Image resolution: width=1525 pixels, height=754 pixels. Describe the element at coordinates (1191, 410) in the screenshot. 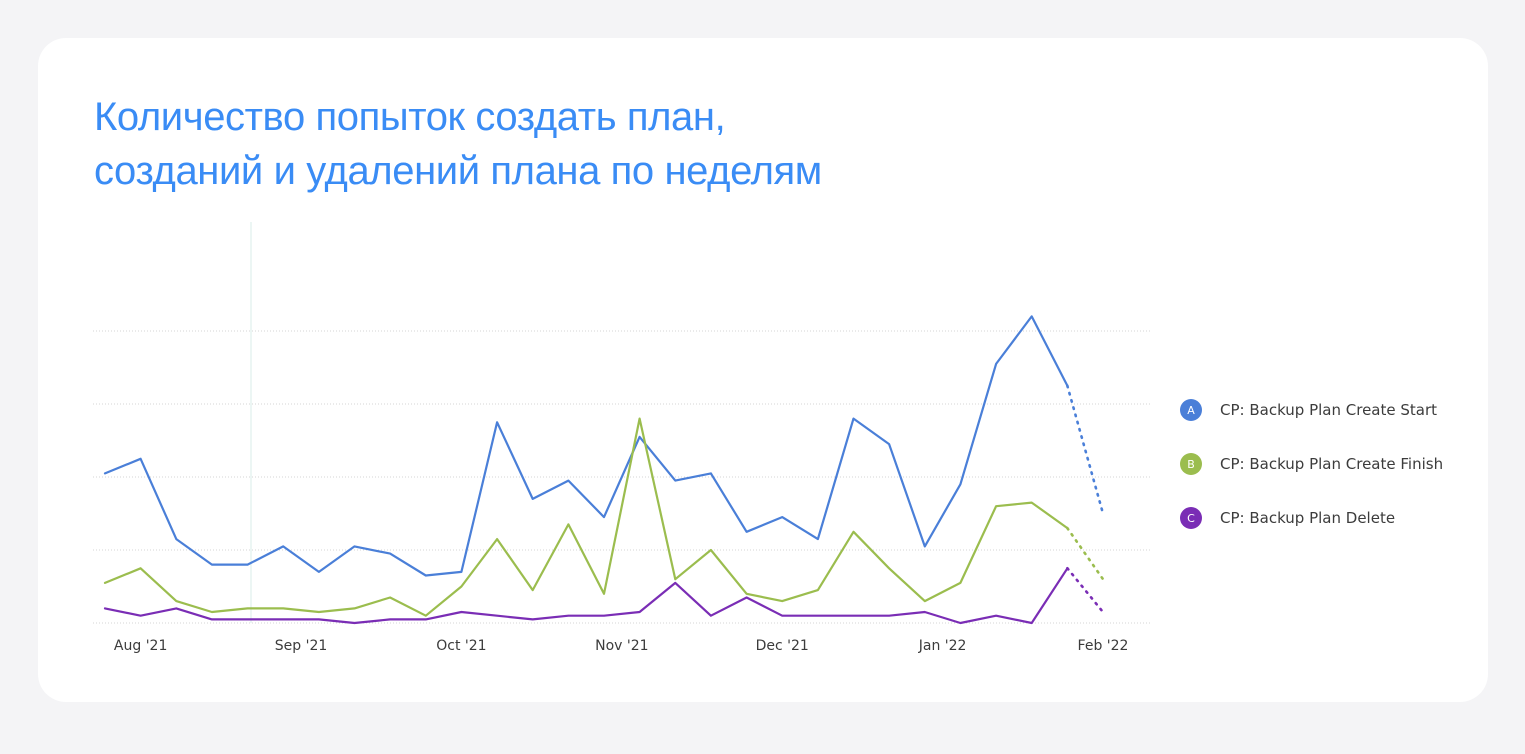

I see `legend-badge: A` at that location.